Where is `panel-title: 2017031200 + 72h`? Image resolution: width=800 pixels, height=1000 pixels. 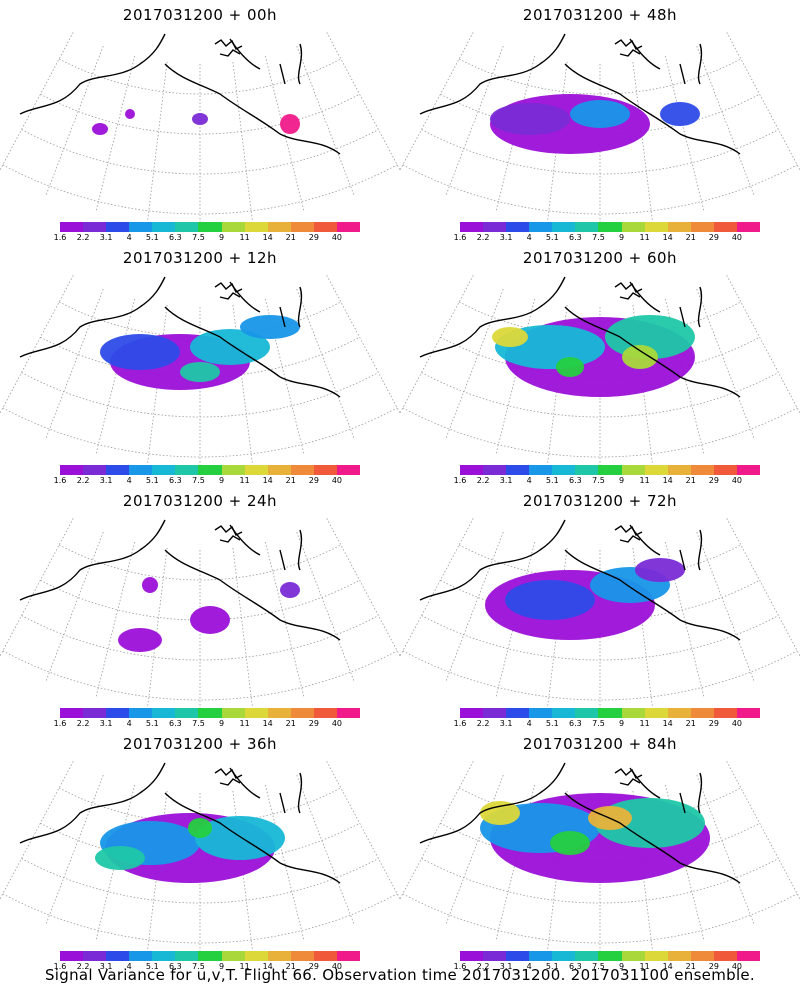 panel-title: 2017031200 + 72h is located at coordinates (600, 501).